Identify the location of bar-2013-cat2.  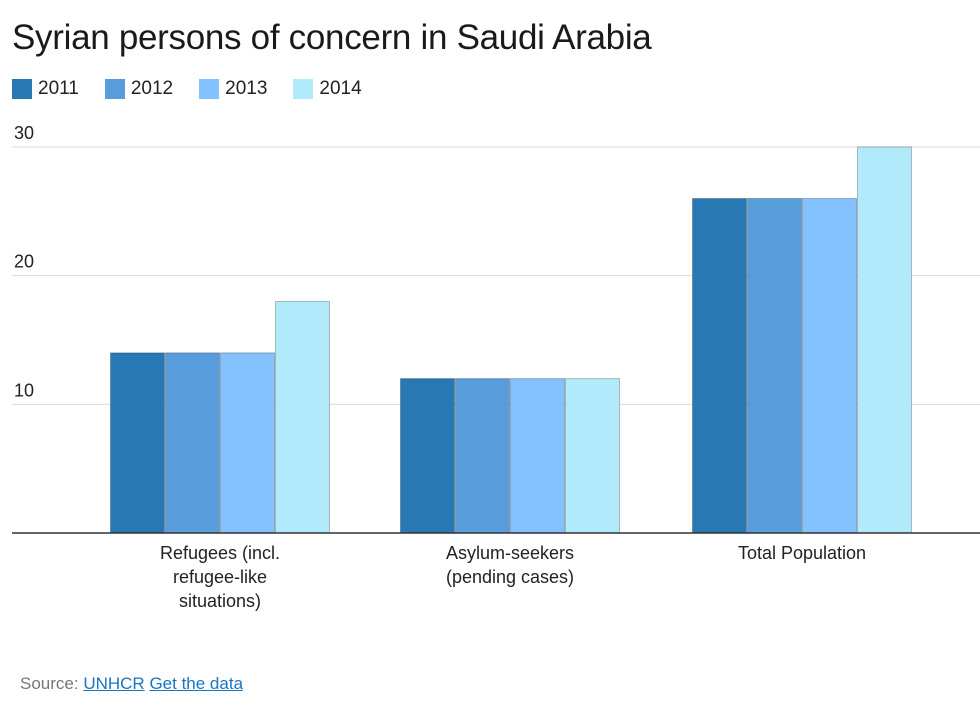
(829, 365).